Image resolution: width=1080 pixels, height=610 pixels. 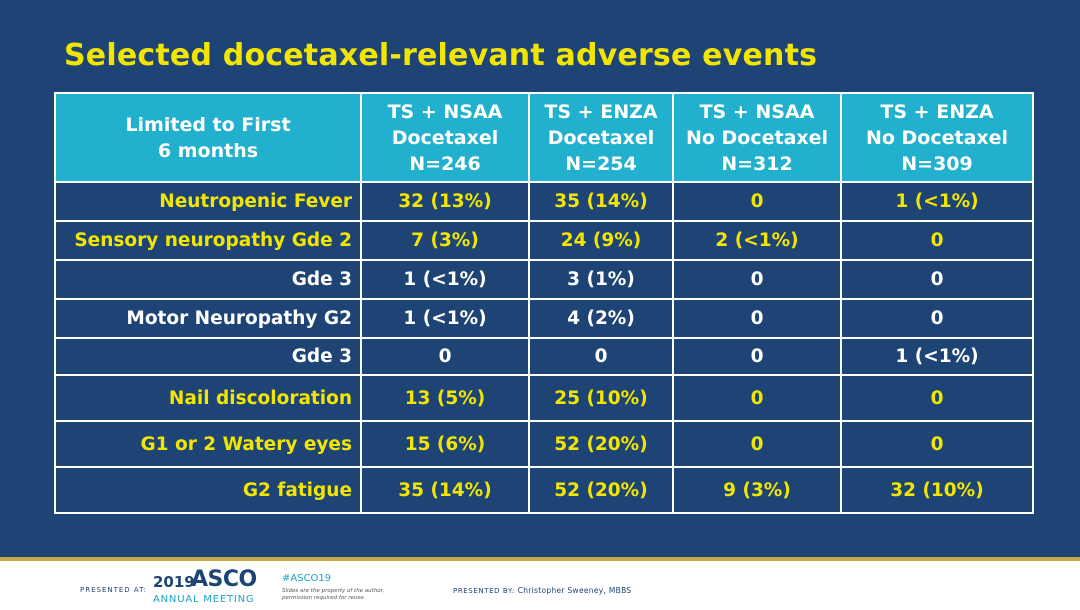 What do you see at coordinates (540, 559) in the screenshot?
I see `footer-divider` at bounding box center [540, 559].